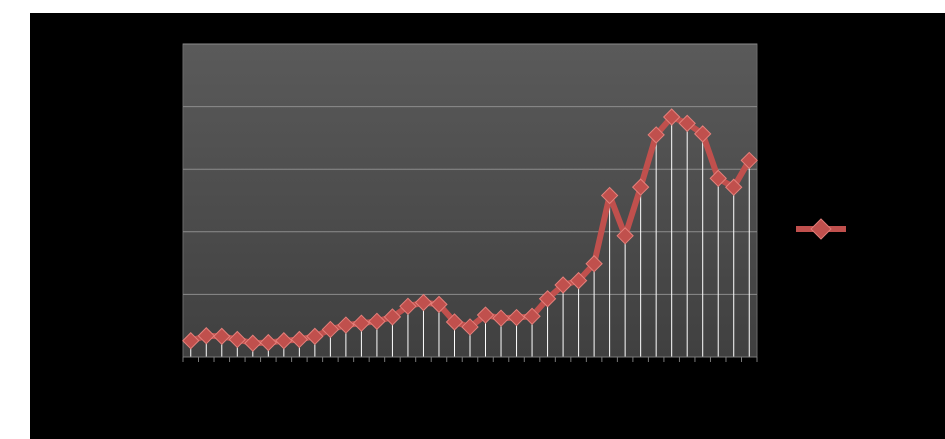 This screenshot has height=439, width=945. I want to click on x-tick-label: 2014, so click(703, 386).